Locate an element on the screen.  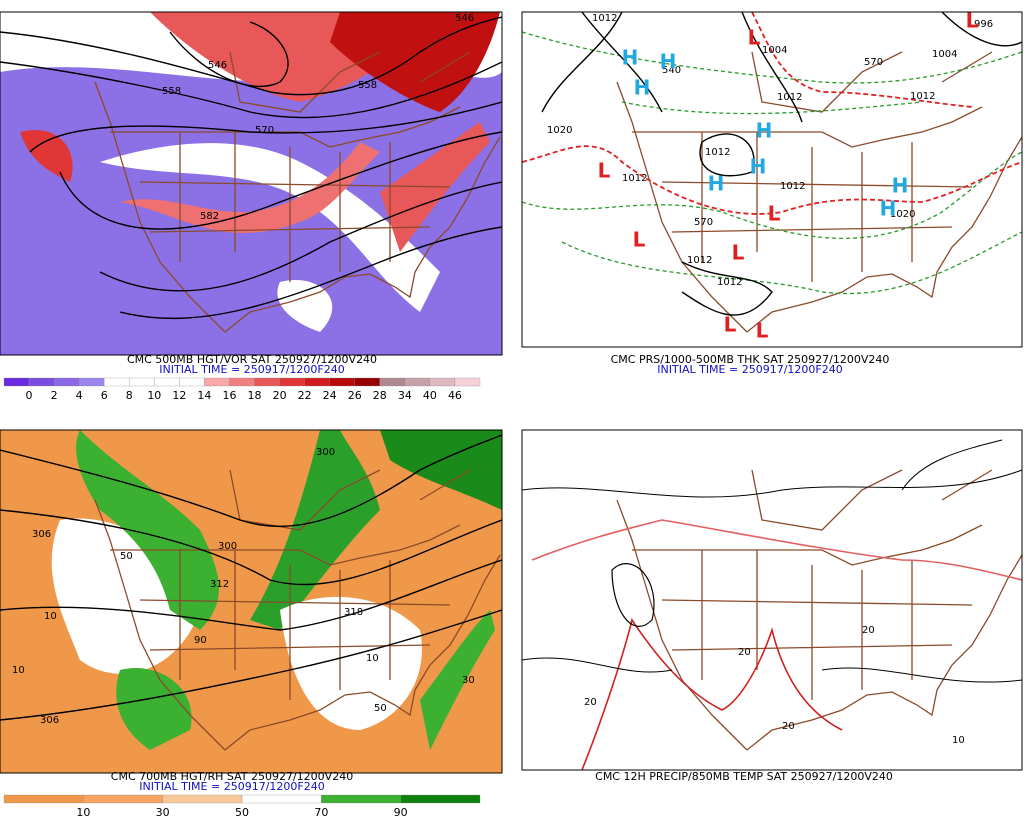
colorbar-label: 70 is located at coordinates (321, 812).